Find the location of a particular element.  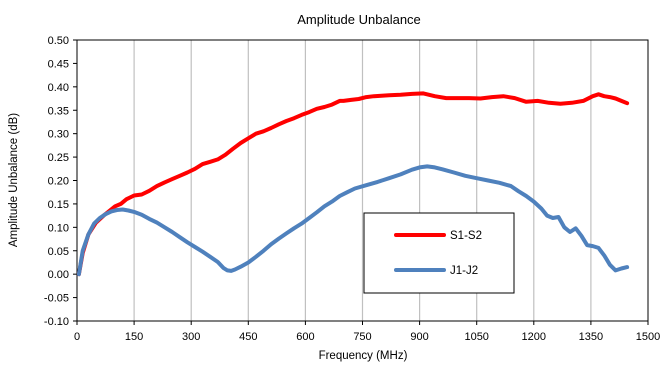

y-tick-label: 0.25 is located at coordinates (58, 158).